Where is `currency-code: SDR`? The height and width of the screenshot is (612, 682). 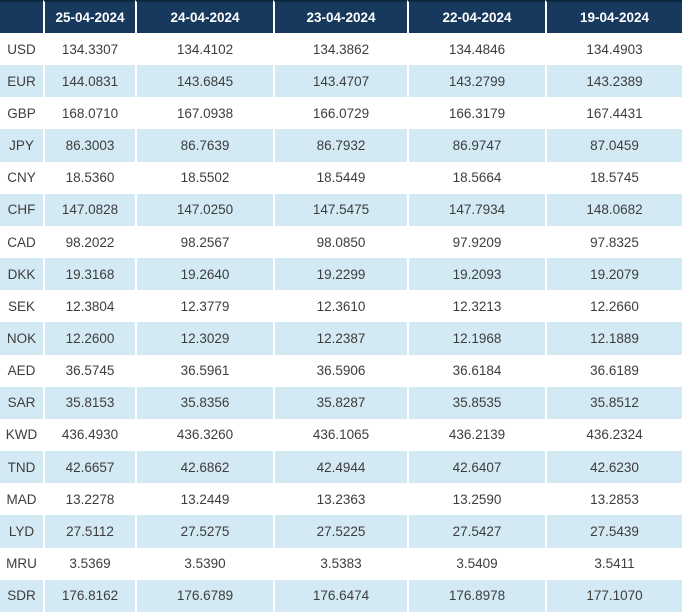
currency-code: SDR is located at coordinates (21, 595).